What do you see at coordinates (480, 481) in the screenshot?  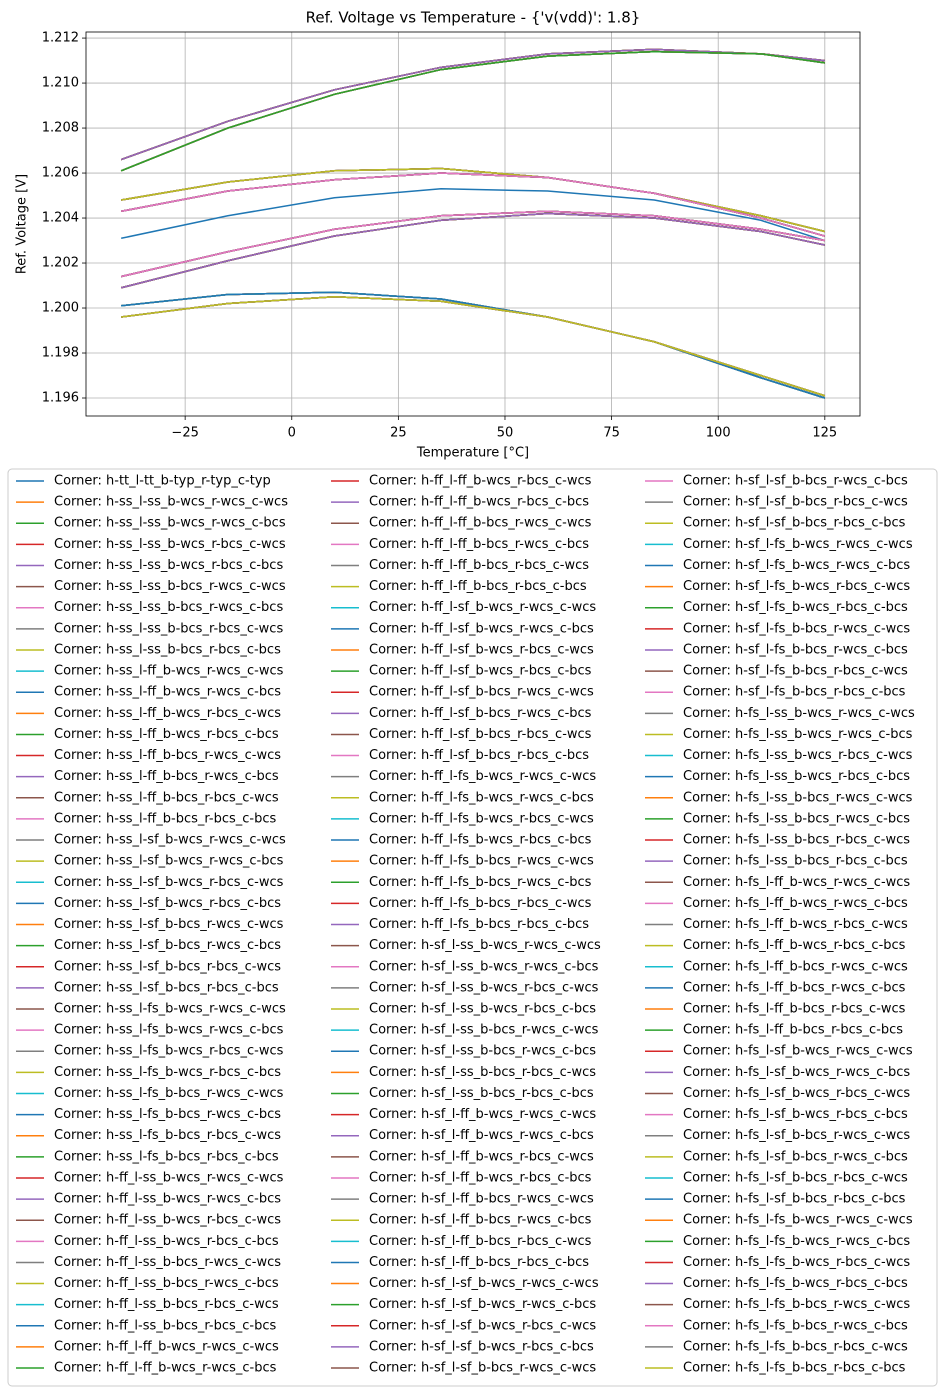 I see `legend-label: Corner: h-ff_l-ff_b-wcs_r-bcs_c-wcs` at bounding box center [480, 481].